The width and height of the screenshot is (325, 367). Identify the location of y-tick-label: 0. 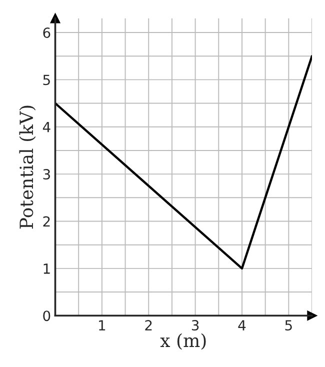
(46, 316).